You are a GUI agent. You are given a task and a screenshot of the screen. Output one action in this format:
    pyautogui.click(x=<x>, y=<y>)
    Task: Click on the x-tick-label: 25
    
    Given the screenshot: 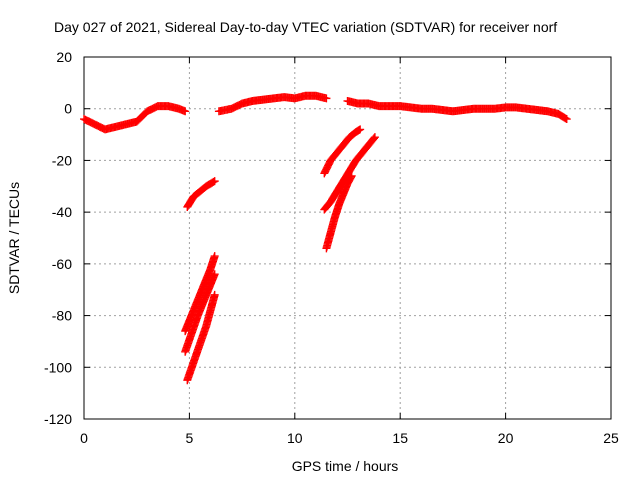 What is the action you would take?
    pyautogui.click(x=611, y=438)
    